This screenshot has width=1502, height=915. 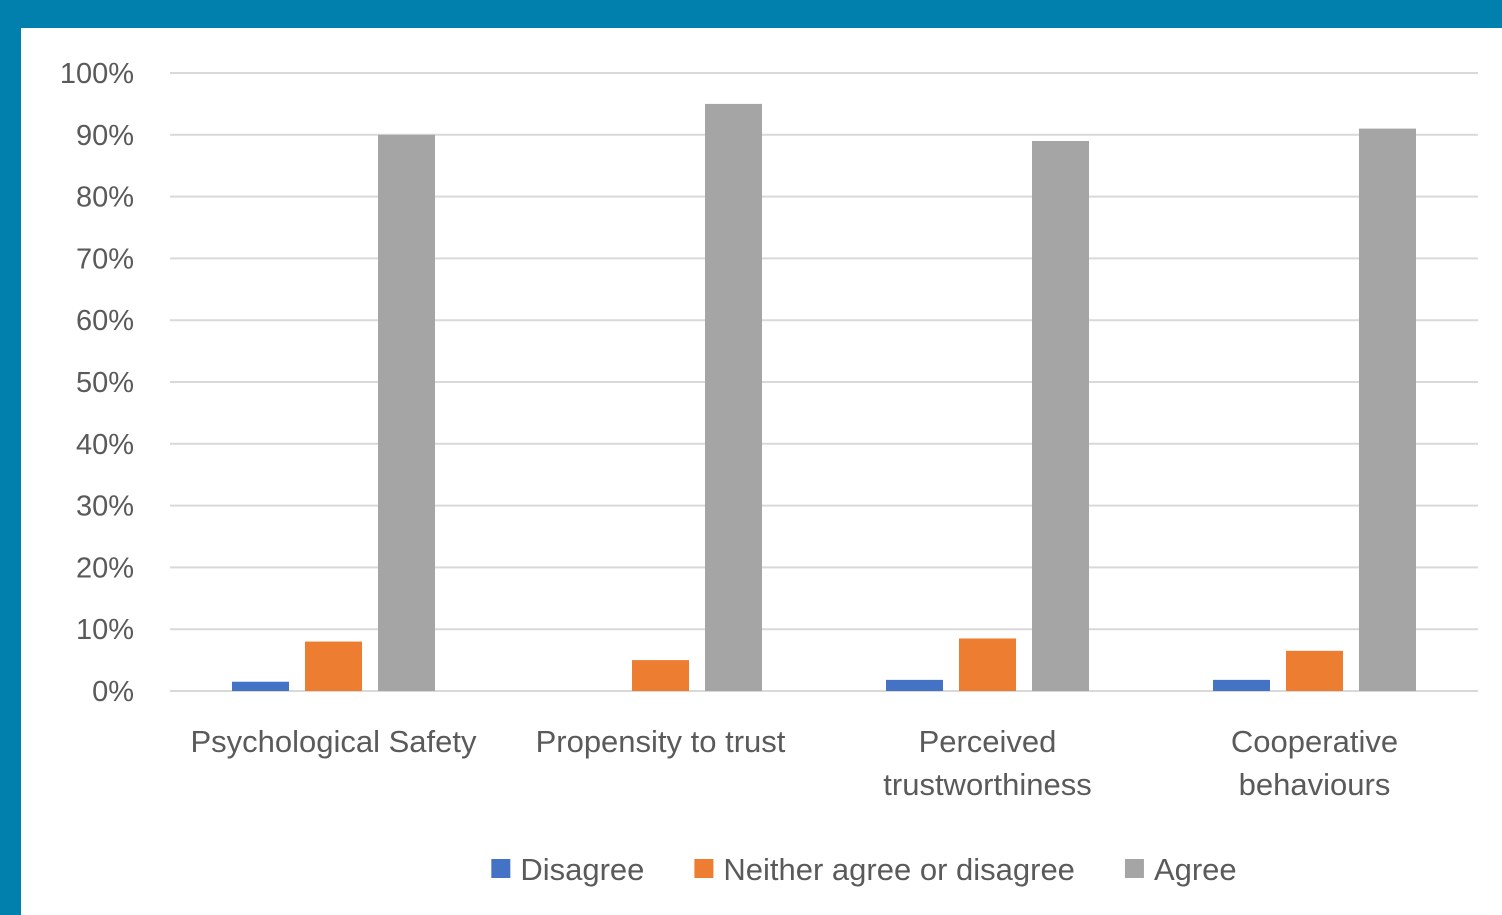 I want to click on y-tick-label: 50%, so click(x=105, y=383).